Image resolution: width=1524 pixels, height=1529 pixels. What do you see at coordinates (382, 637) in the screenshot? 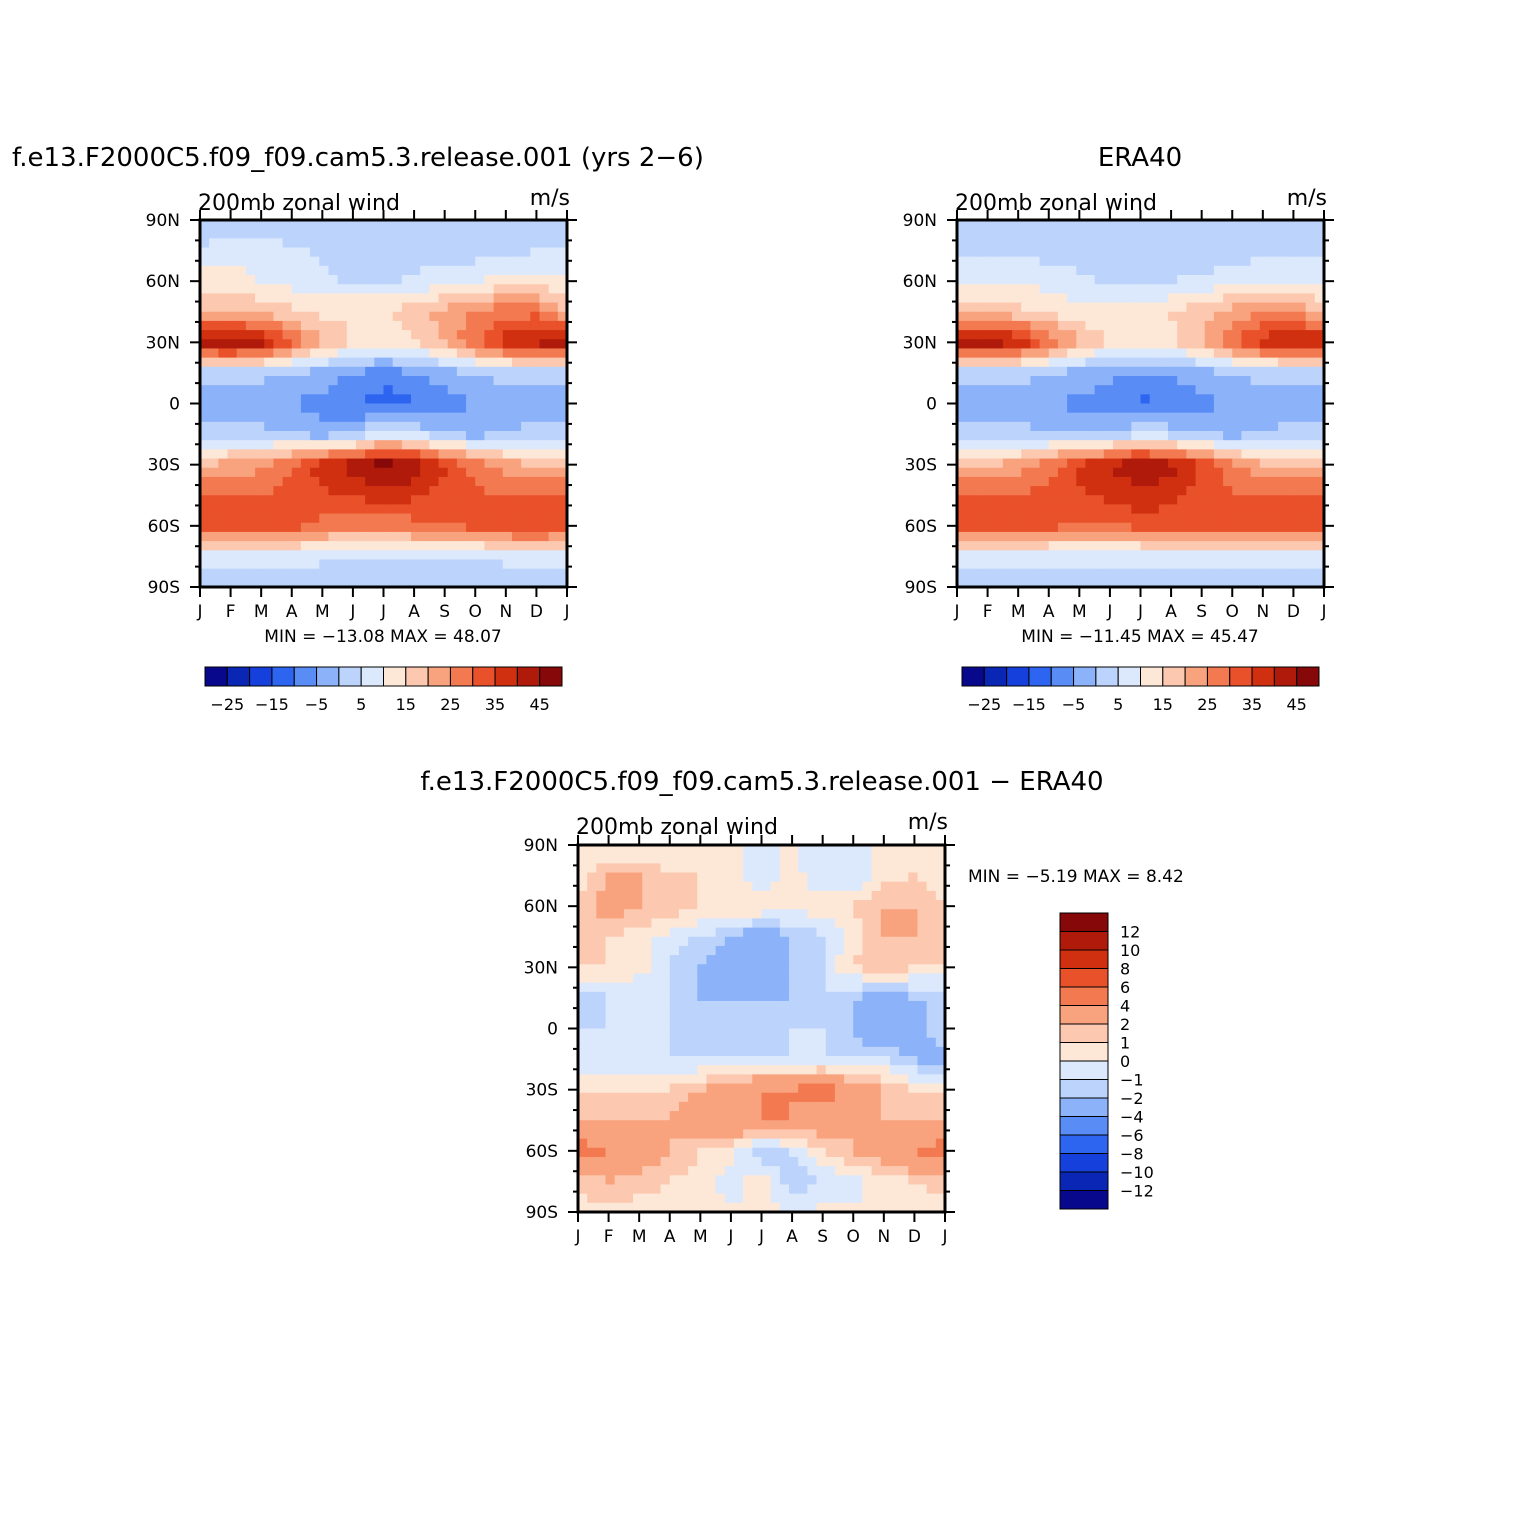
I see `panel-model-stats: MIN = −13.08 MAX = 48.07` at bounding box center [382, 637].